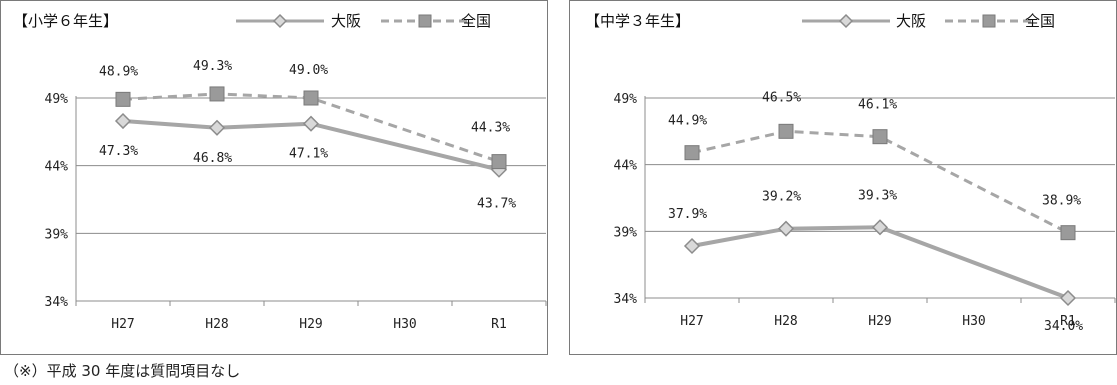 This screenshot has height=385, width=1117. Describe the element at coordinates (212, 66) in the screenshot. I see `data-label: 49.3%` at that location.